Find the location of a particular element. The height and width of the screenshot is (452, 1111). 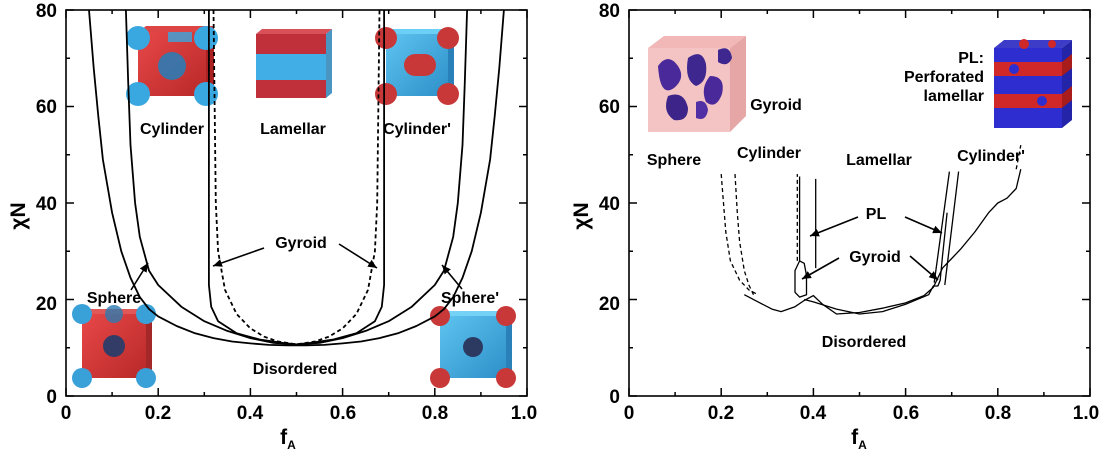

pl-arrow-left is located at coordinates (834, 226).